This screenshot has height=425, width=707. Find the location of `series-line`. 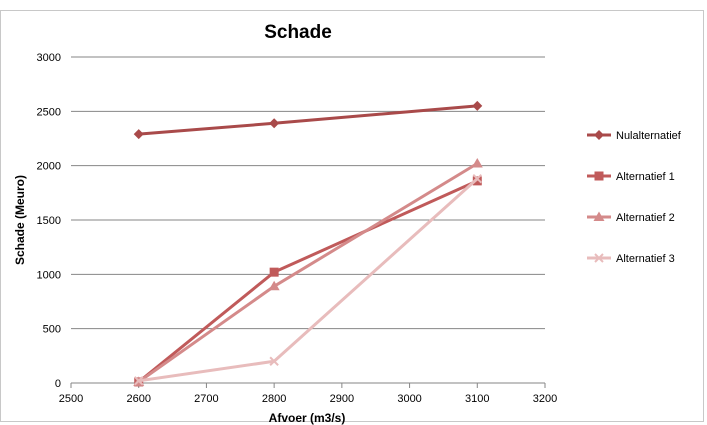

series-line is located at coordinates (308, 120).